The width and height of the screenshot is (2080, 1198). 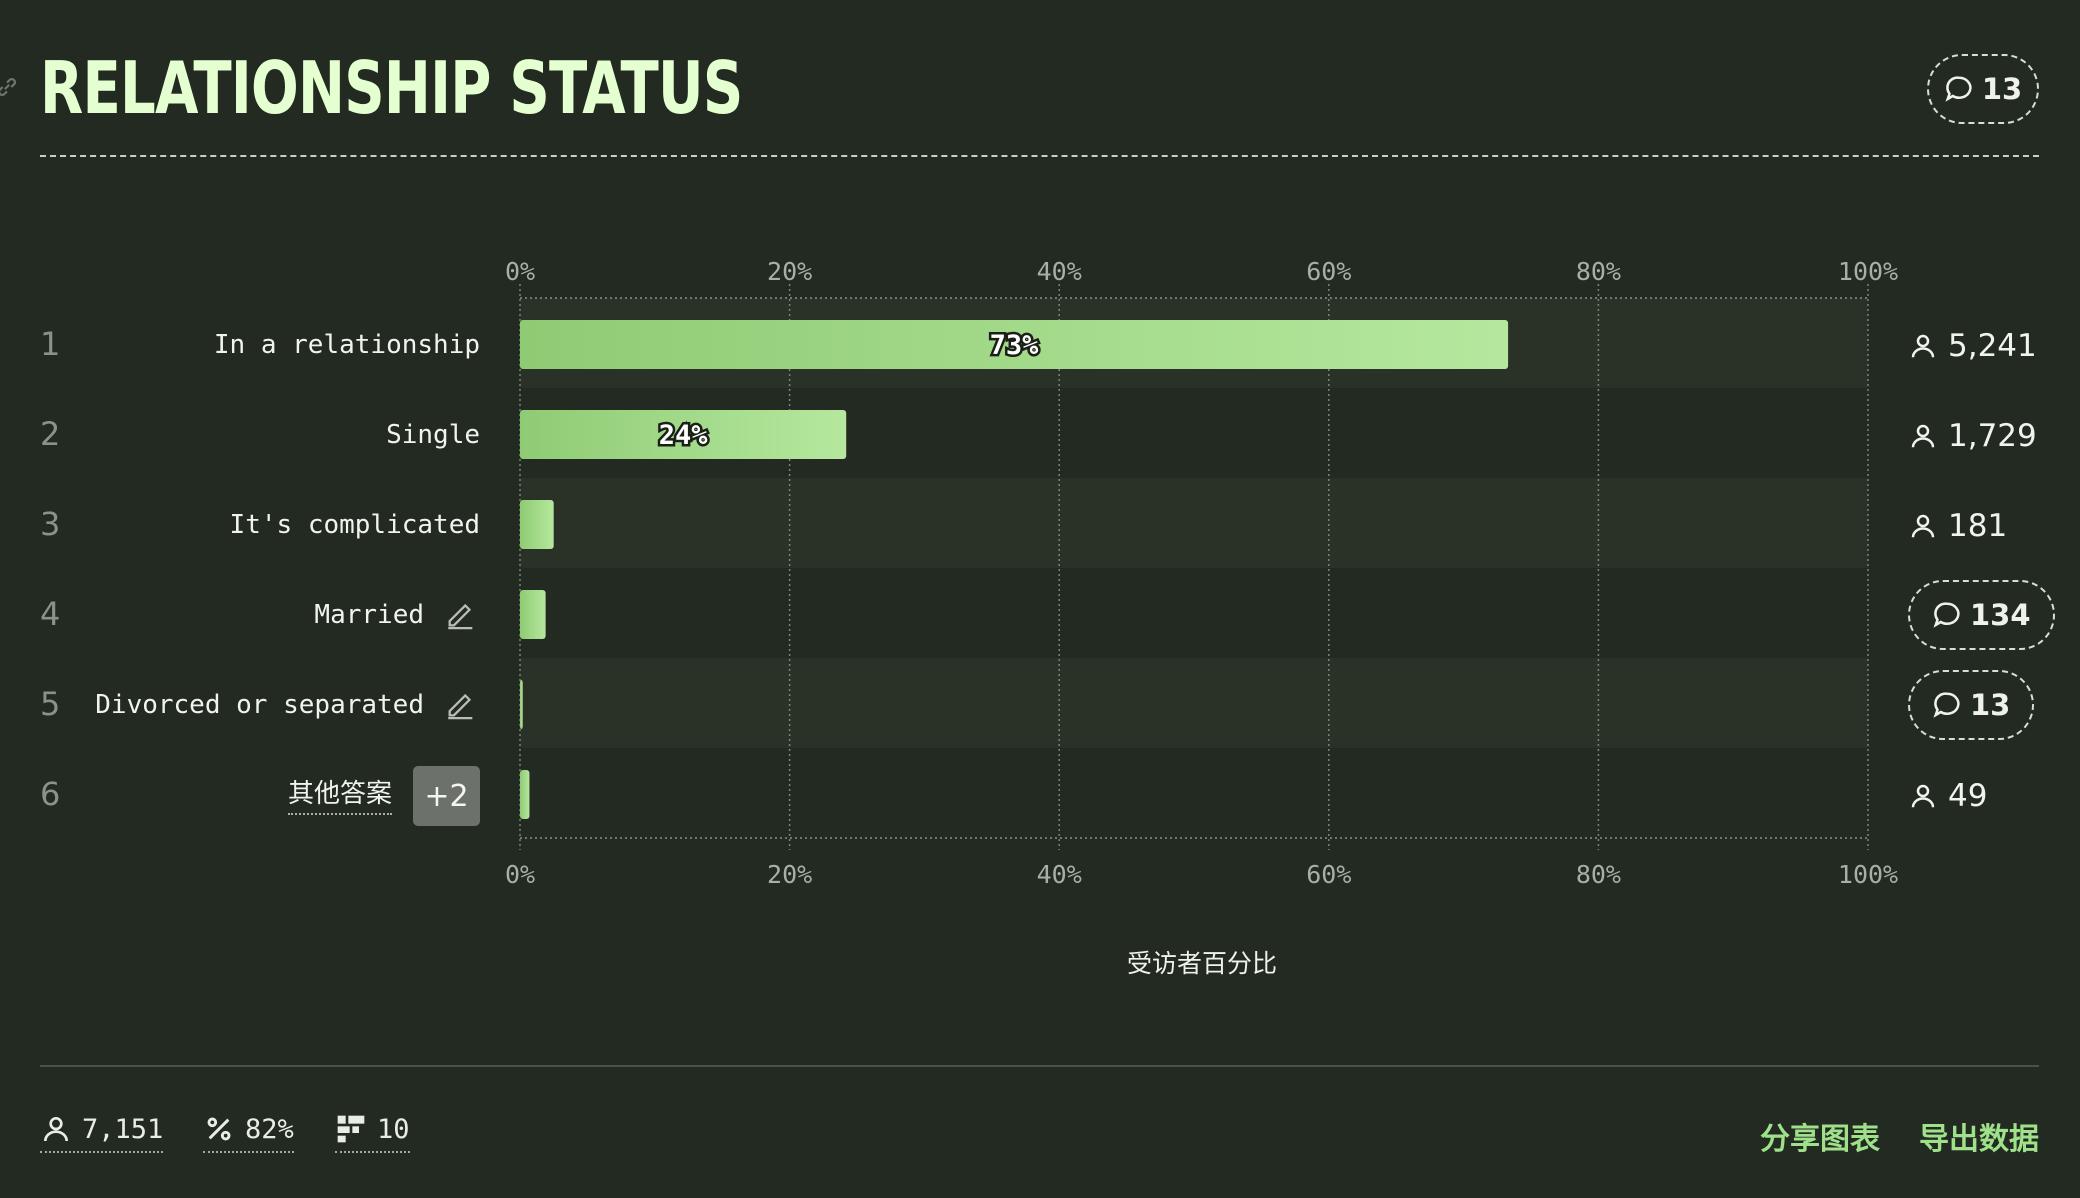 I want to click on x-tick-label-bottom: 60%, so click(x=1328, y=874).